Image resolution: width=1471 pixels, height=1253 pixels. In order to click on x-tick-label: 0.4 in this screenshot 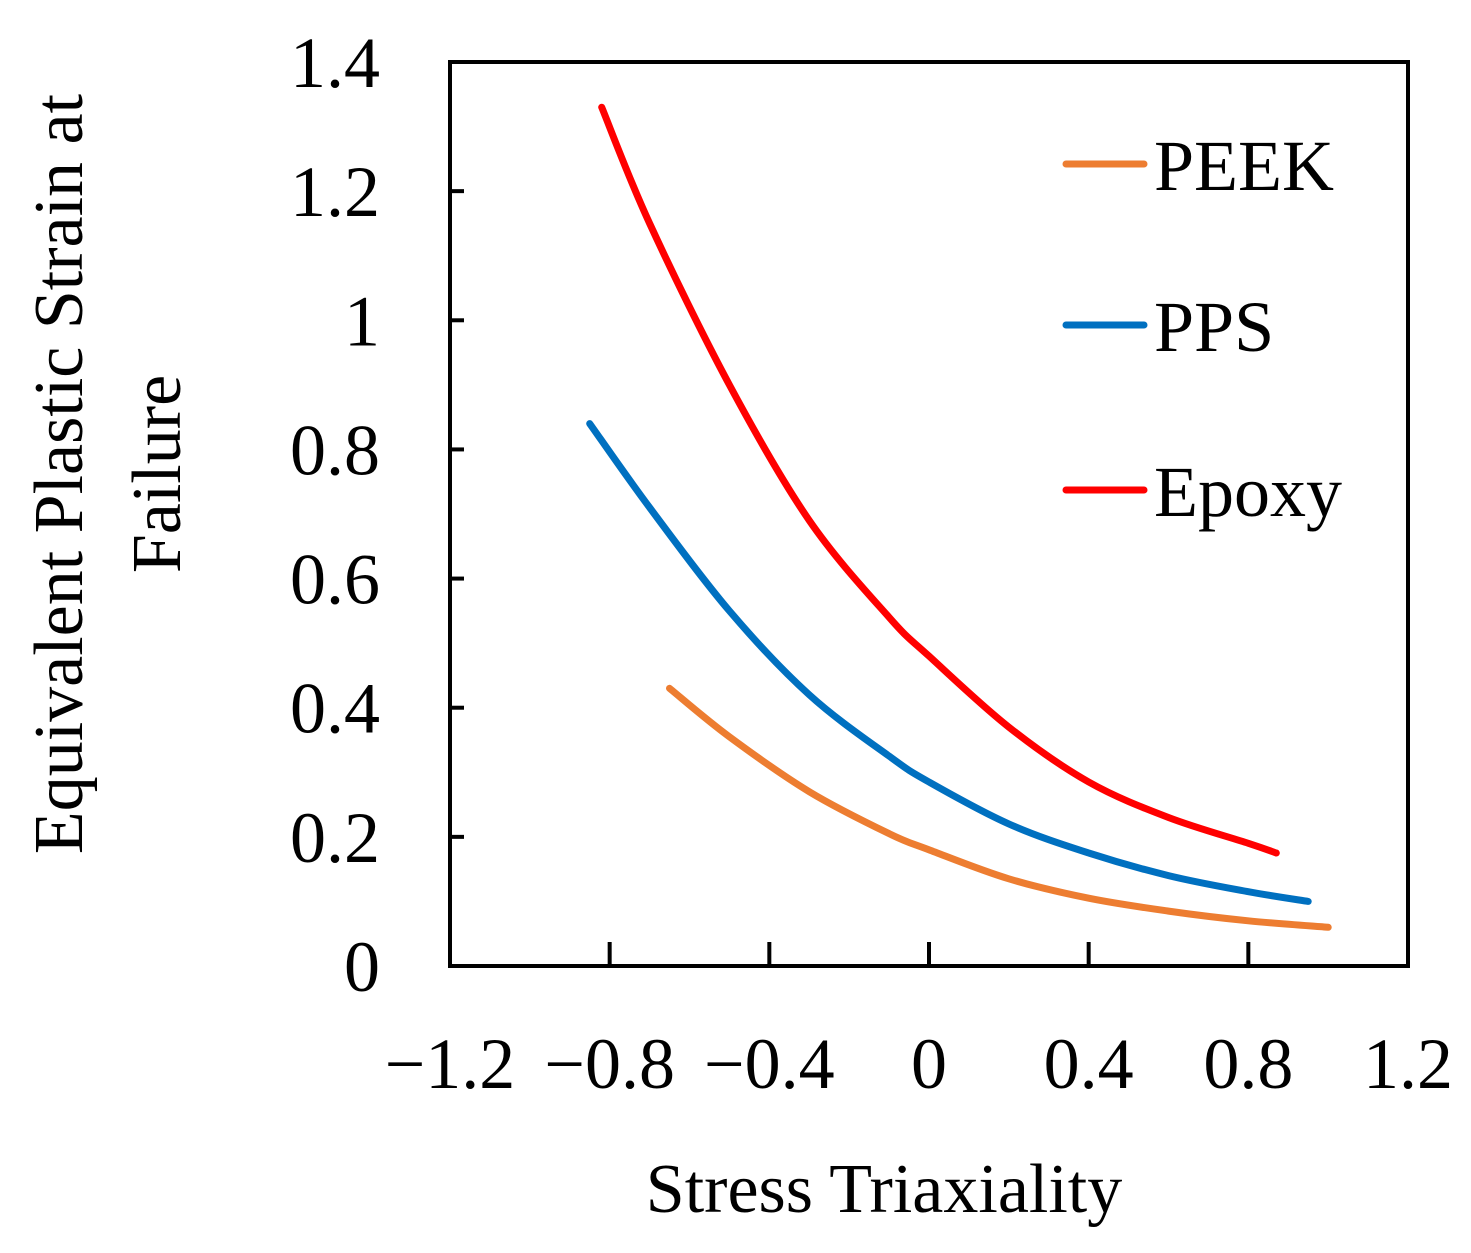, I will do `click(1089, 1064)`.